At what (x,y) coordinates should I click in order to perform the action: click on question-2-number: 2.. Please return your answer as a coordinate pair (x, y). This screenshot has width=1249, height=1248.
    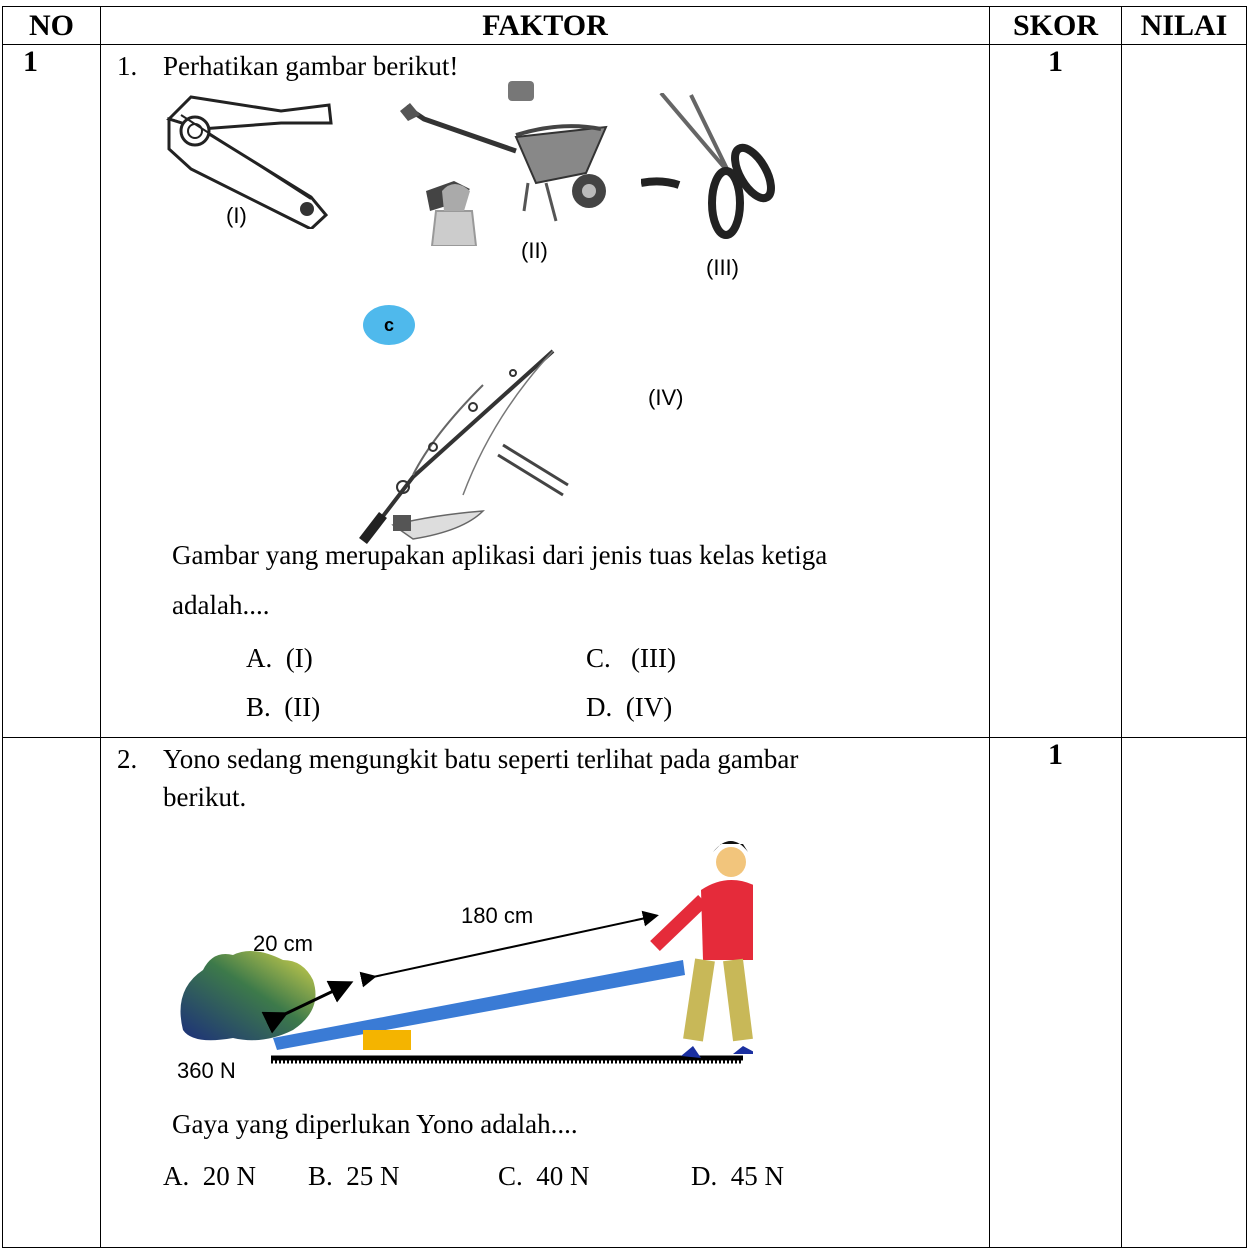
    Looking at the image, I should click on (127, 759).